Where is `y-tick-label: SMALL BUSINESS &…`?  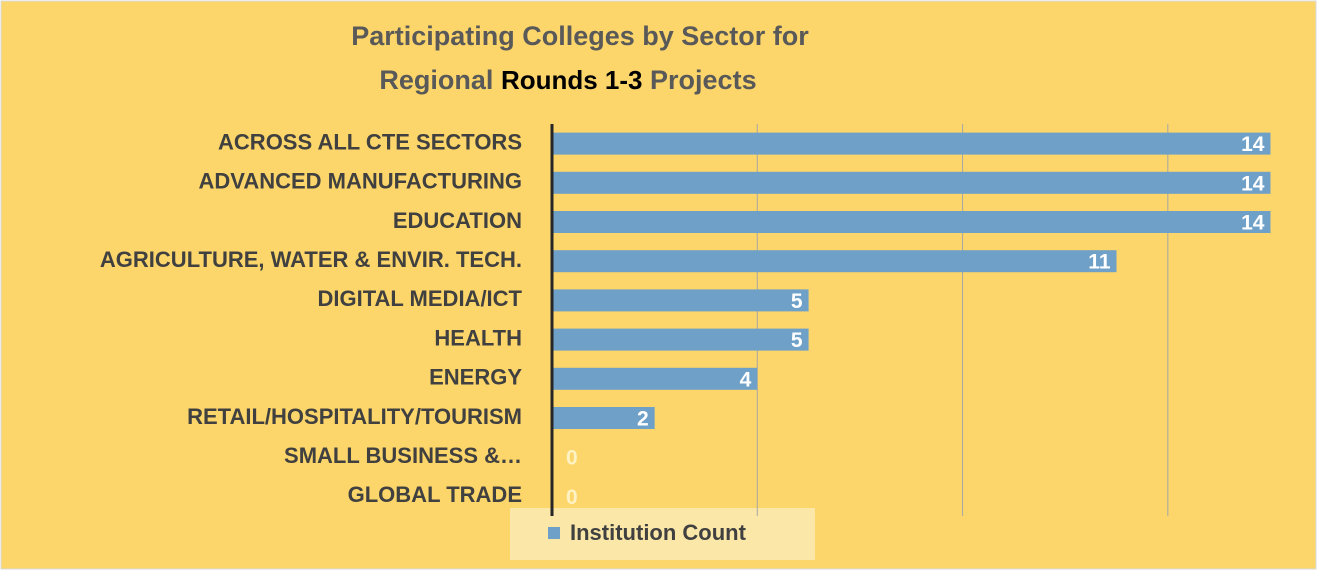 y-tick-label: SMALL BUSINESS &… is located at coordinates (403, 455).